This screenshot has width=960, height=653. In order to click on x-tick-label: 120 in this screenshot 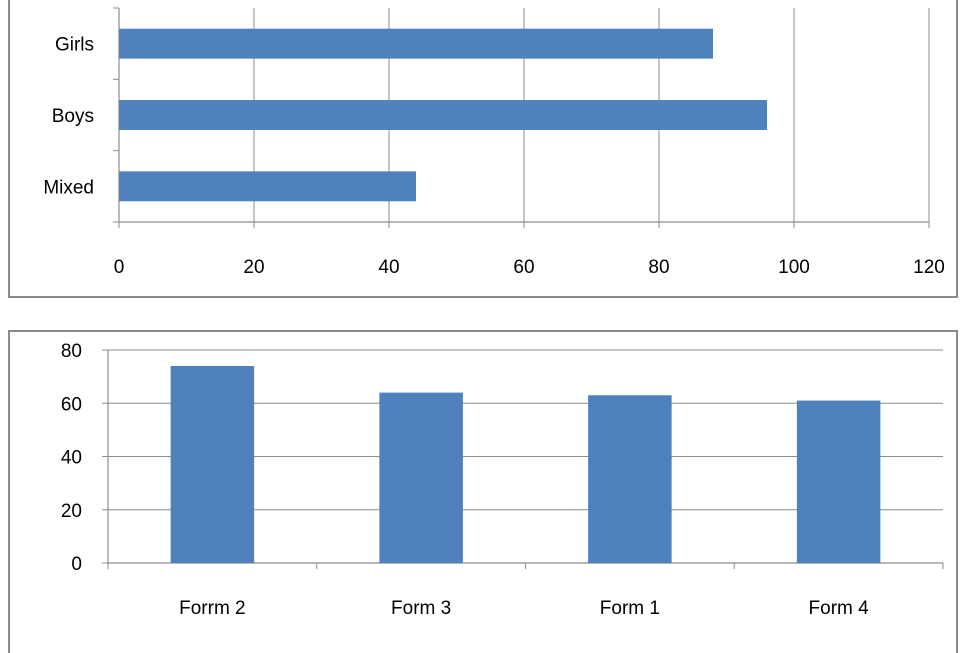, I will do `click(929, 267)`.